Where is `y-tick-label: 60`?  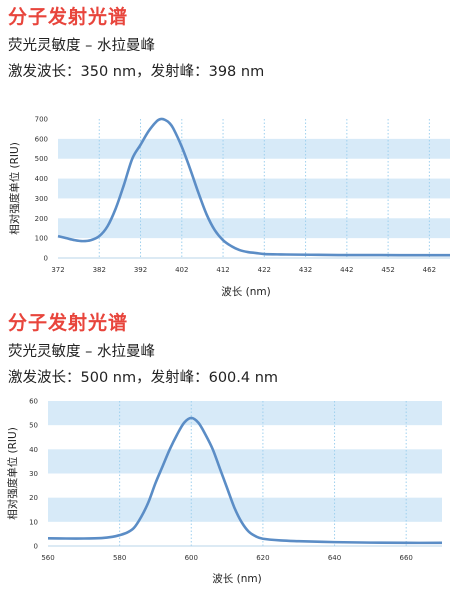 y-tick-label: 60 is located at coordinates (33, 402).